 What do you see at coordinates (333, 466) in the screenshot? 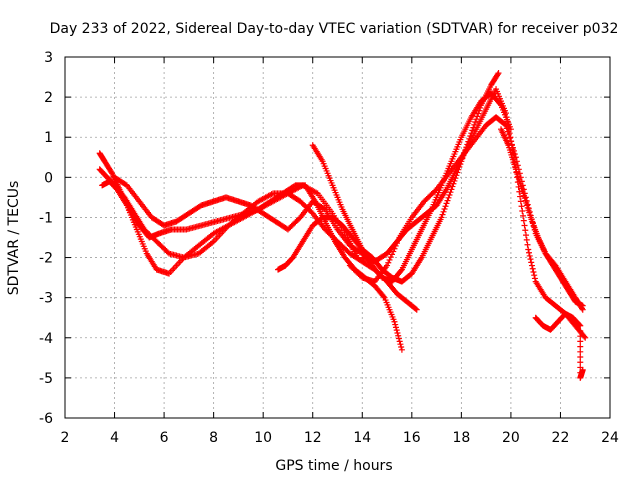
I see `x-axis-label: GPS time / hours` at bounding box center [333, 466].